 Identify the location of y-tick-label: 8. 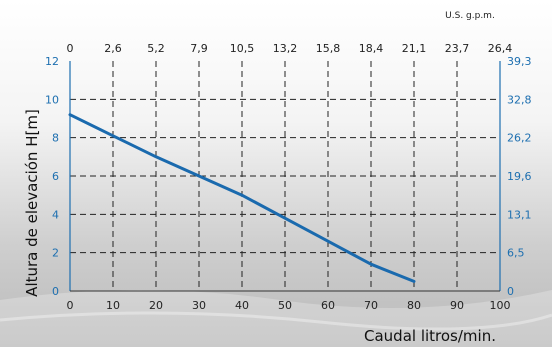
(55, 138).